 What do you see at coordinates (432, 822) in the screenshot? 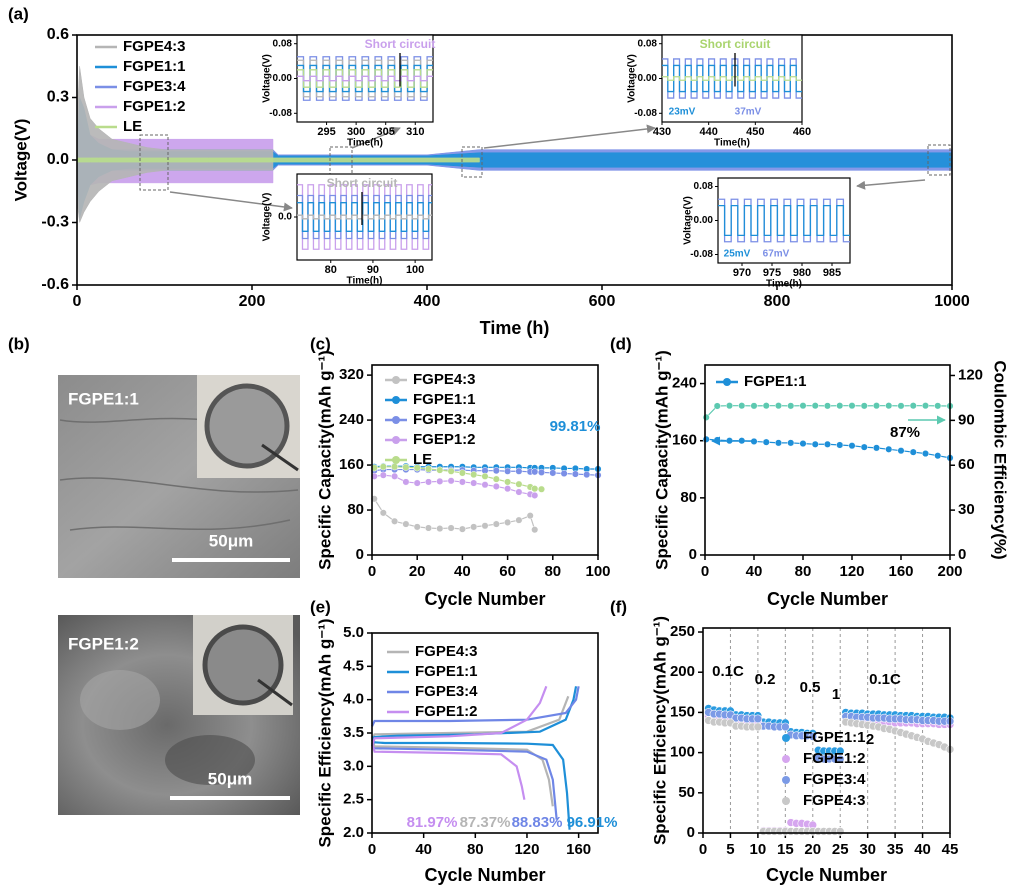
I see `annotation: 81.97%` at bounding box center [432, 822].